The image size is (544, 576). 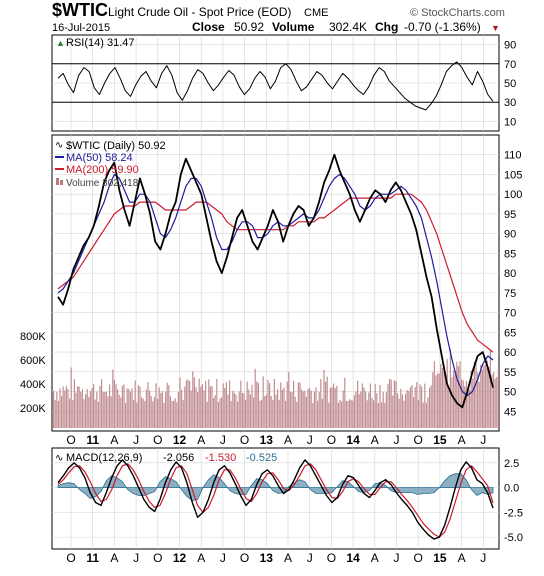 What do you see at coordinates (513, 156) in the screenshot?
I see `y-tick-label: 110` at bounding box center [513, 156].